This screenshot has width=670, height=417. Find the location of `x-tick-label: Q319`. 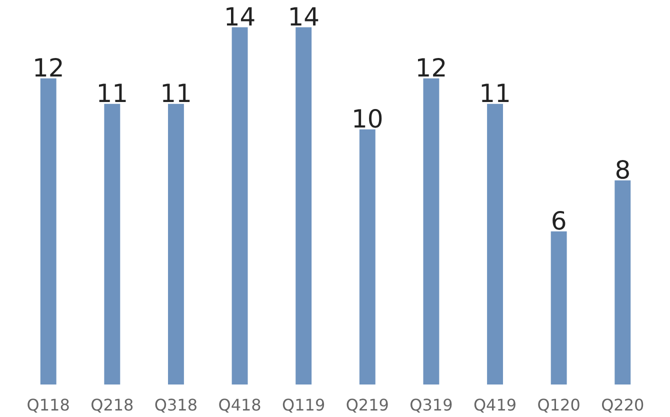

x-tick-label: Q319 is located at coordinates (431, 405).